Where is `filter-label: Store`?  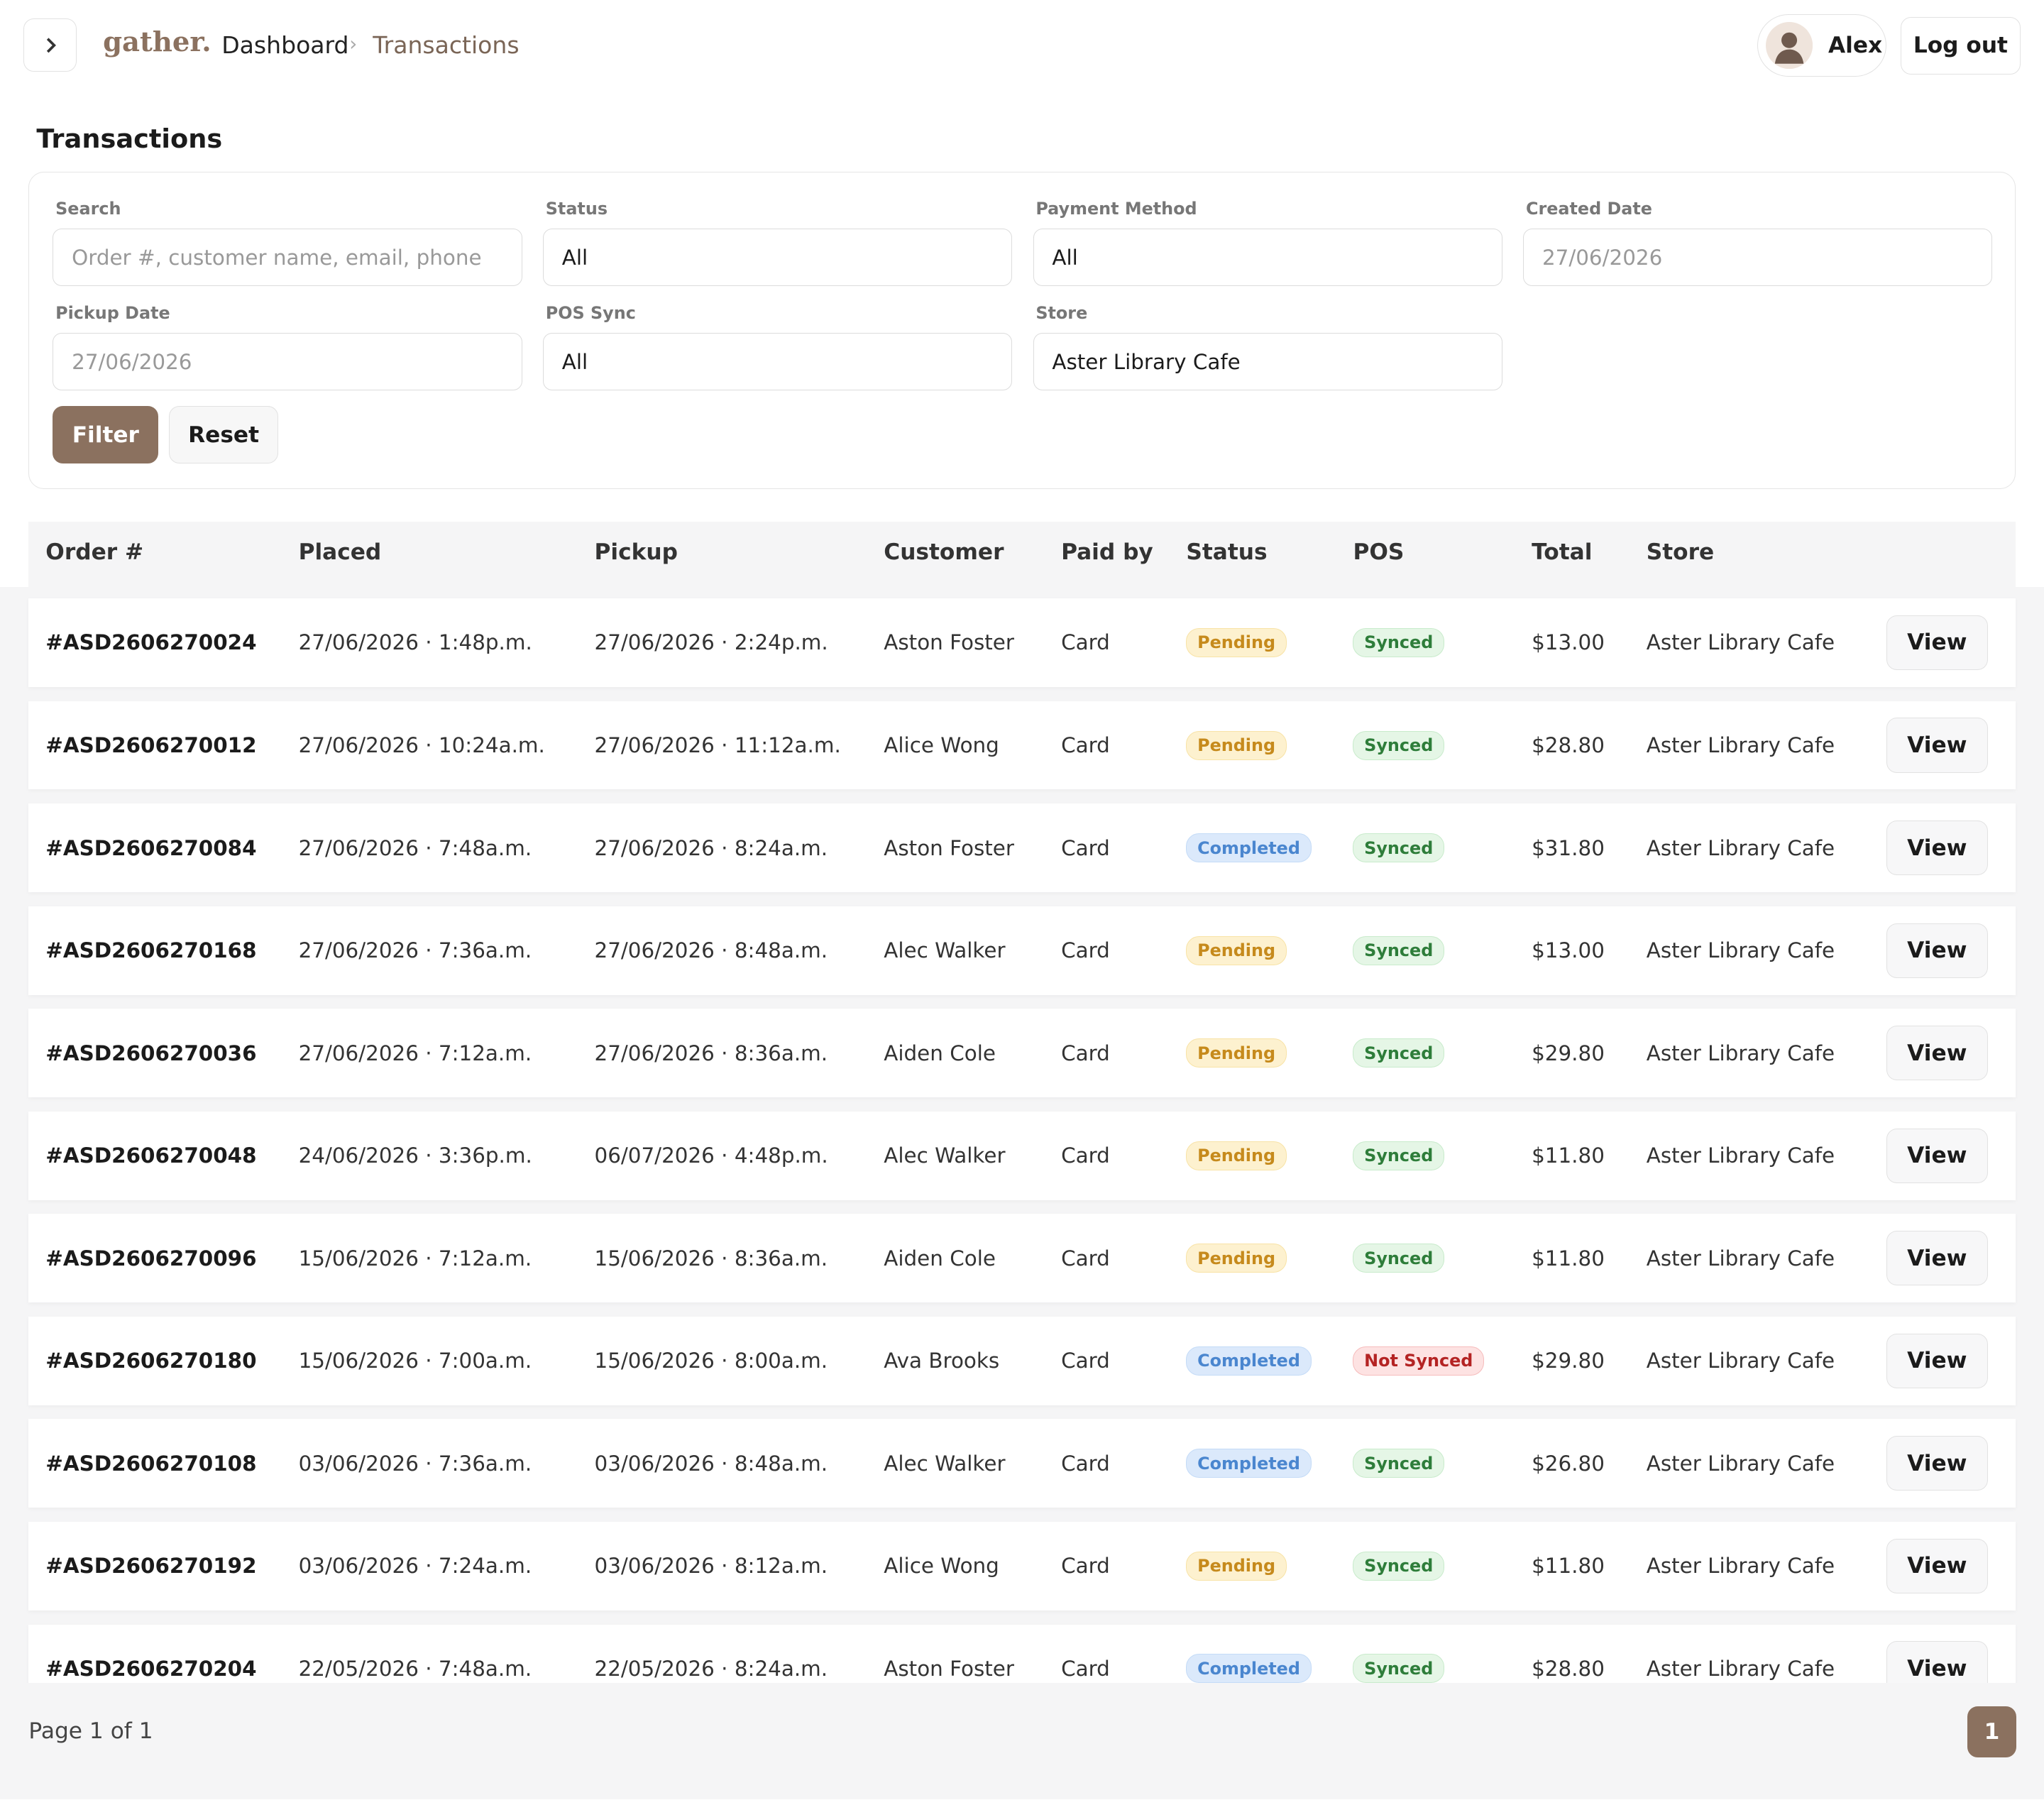 filter-label: Store is located at coordinates (1061, 313).